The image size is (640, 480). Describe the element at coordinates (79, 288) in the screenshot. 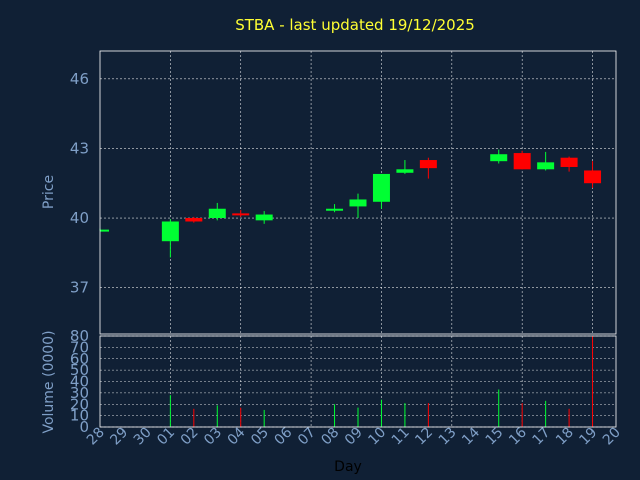

I see `price-tick-label: 37` at that location.